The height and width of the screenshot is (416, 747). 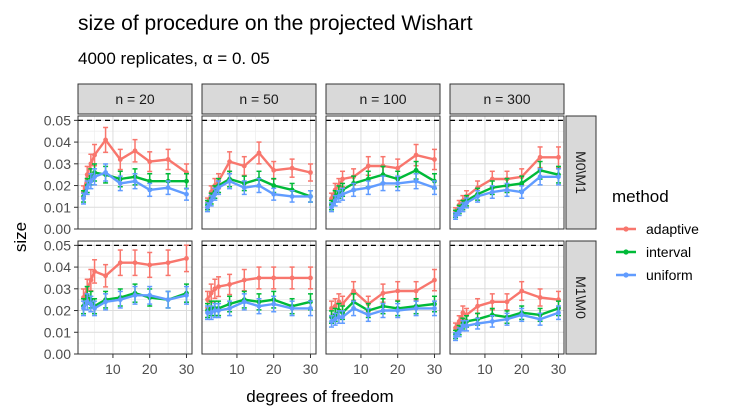 I want to click on y-tick-label: 0.00, so click(x=57, y=354).